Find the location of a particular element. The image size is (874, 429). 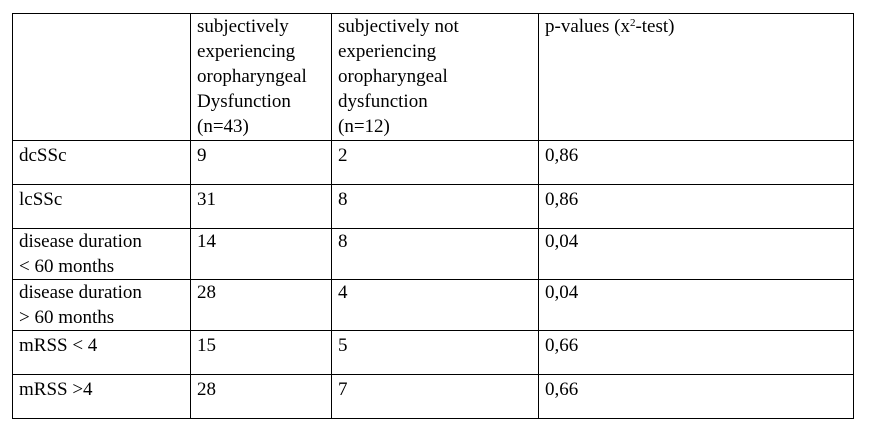

header-pvalue-post: -test) is located at coordinates (655, 26).